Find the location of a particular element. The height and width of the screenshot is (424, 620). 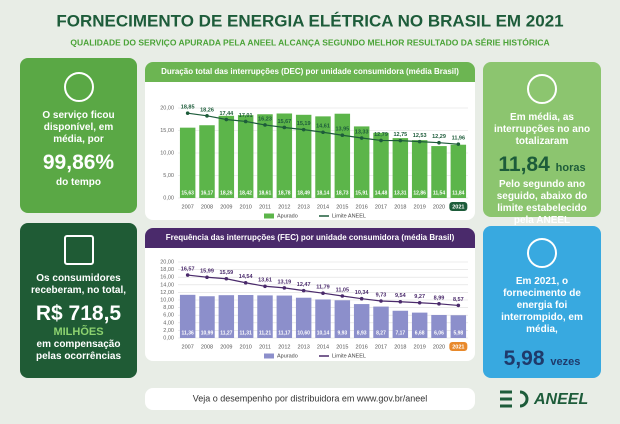

panel-number: 11,84 is located at coordinates (524, 164).